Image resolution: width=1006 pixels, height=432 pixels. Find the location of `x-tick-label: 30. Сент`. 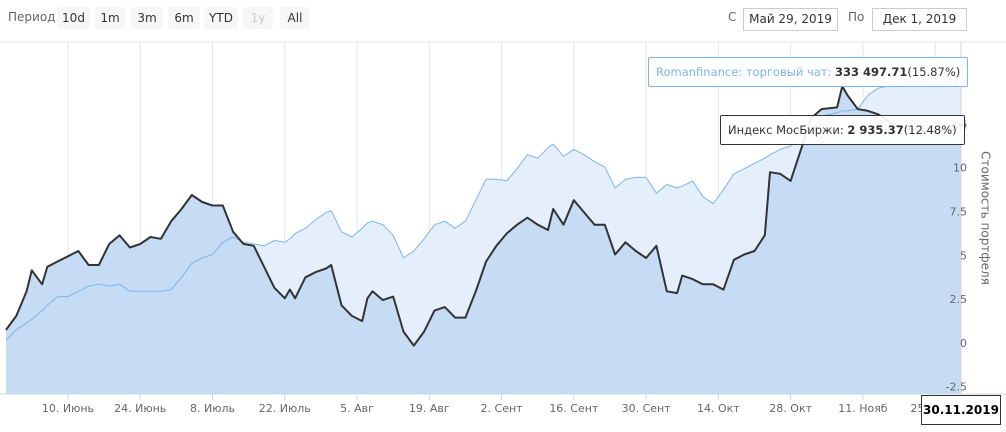

x-tick-label: 30. Сент is located at coordinates (647, 408).